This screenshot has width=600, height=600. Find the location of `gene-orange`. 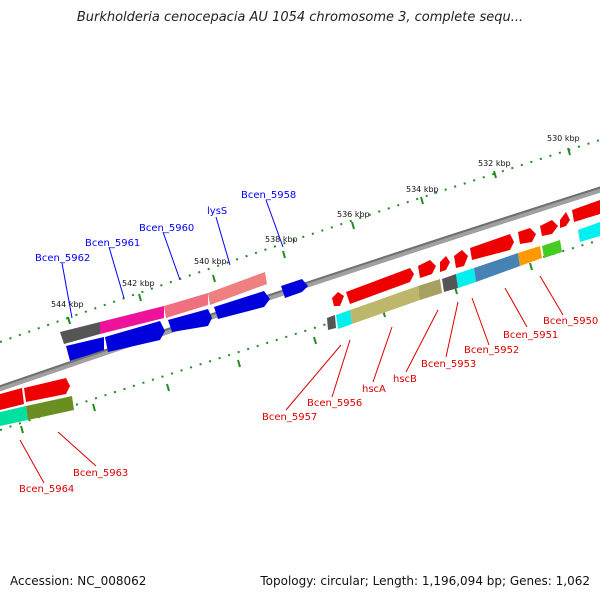

gene-orange is located at coordinates (530, 256).